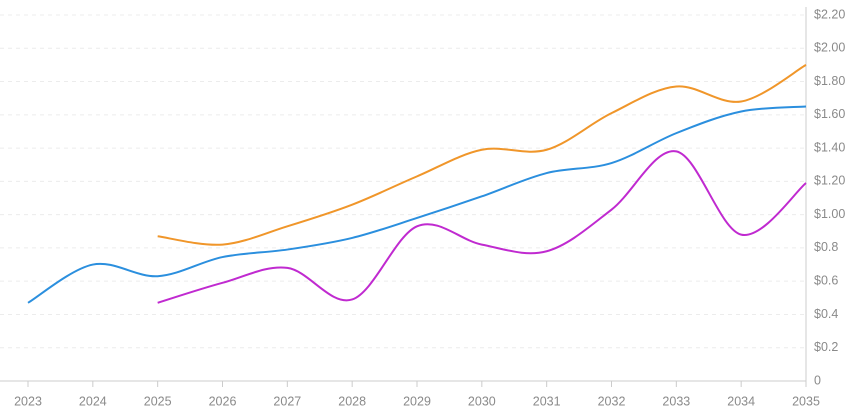 This screenshot has height=420, width=858. I want to click on x-tick-label: 2032, so click(612, 401).